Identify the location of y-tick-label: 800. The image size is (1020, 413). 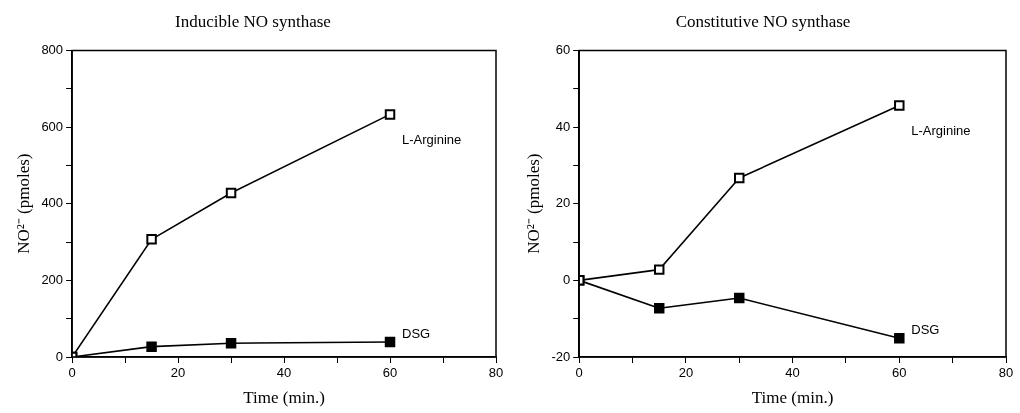
(52, 49).